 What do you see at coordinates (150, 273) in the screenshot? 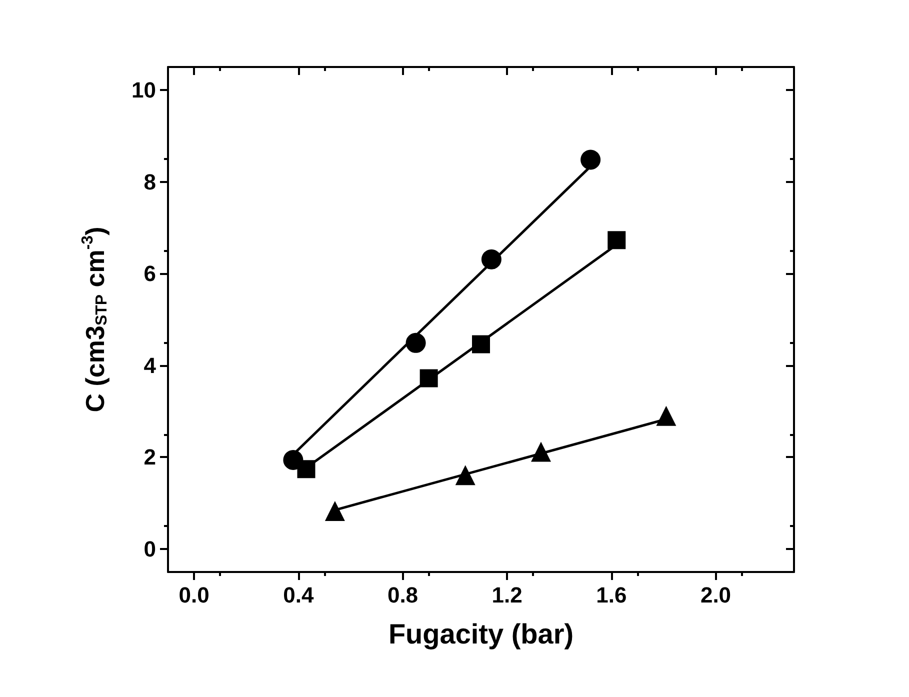
I see `y-tick-label: 6` at bounding box center [150, 273].